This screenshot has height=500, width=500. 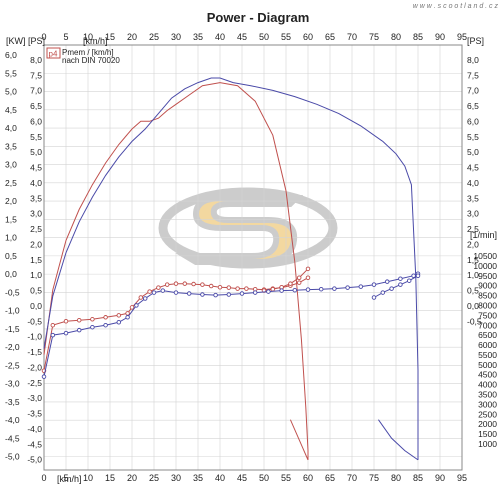 I want to click on y-ps-tick-label: 5,0, so click(x=36, y=152).